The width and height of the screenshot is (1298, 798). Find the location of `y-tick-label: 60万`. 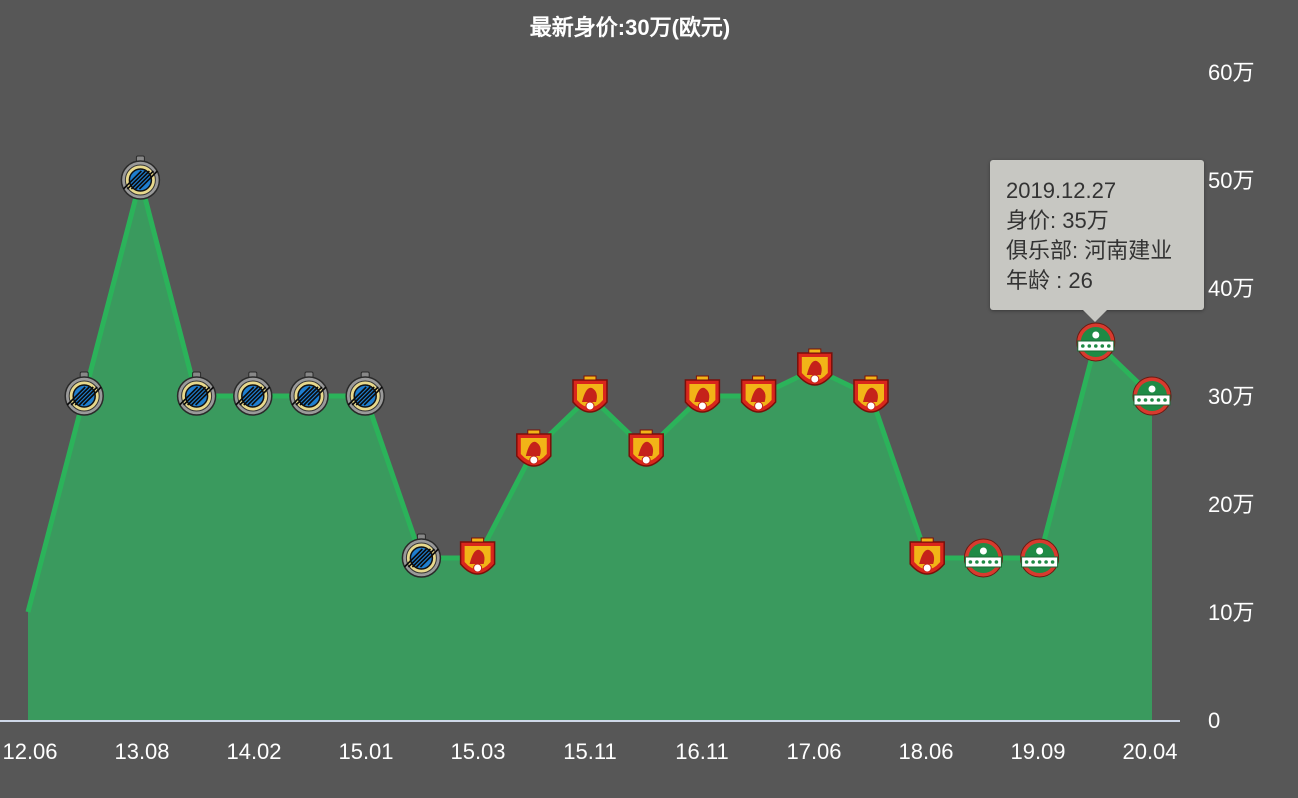

y-tick-label: 60万 is located at coordinates (1231, 72).